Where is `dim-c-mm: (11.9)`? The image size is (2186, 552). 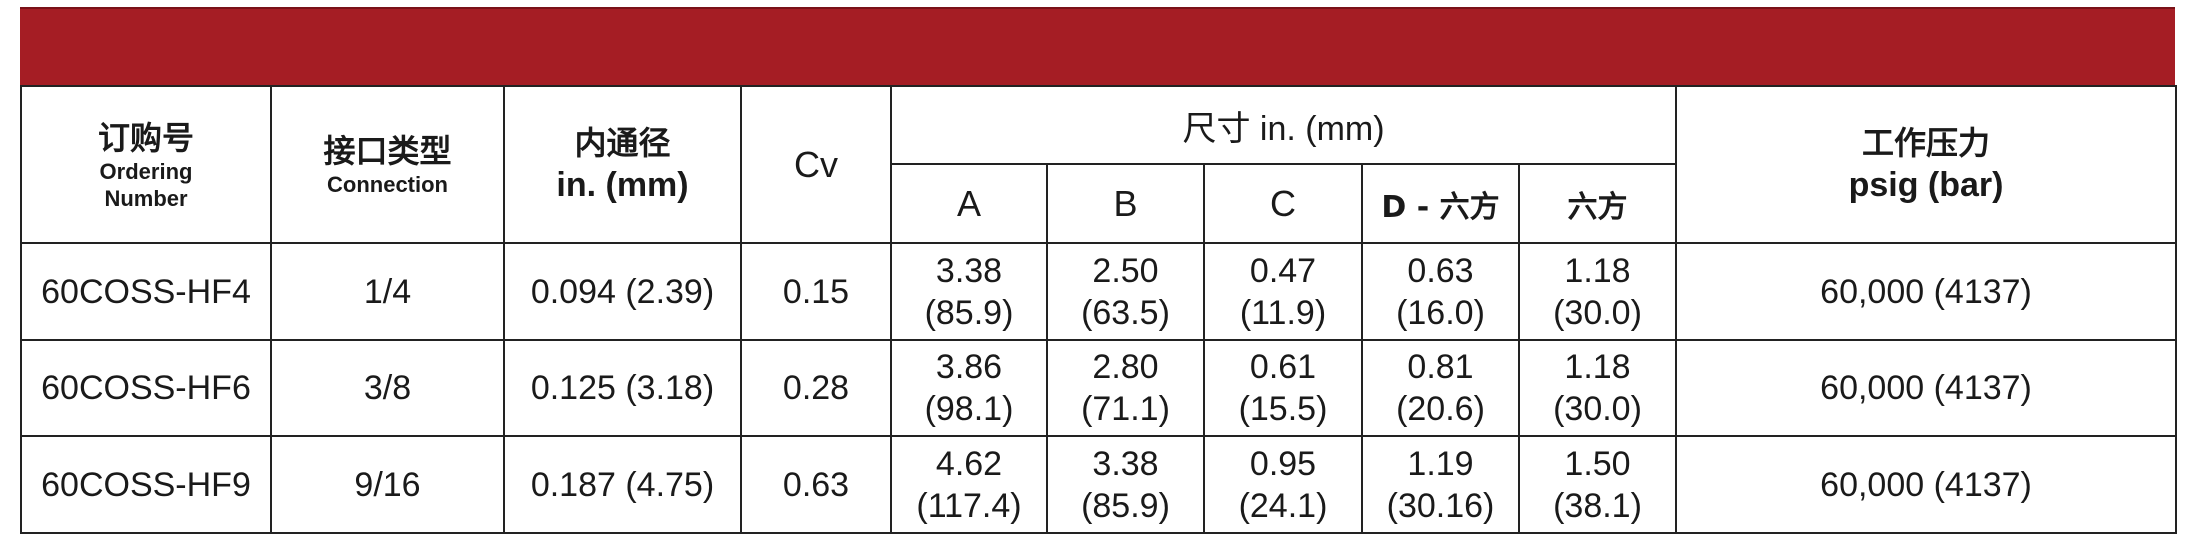
dim-c-mm: (11.9) is located at coordinates (1283, 312).